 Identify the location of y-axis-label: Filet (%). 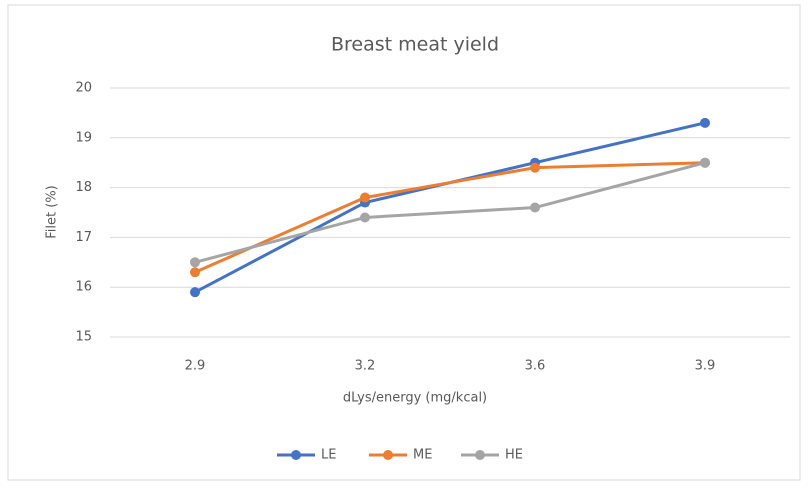
(52, 211).